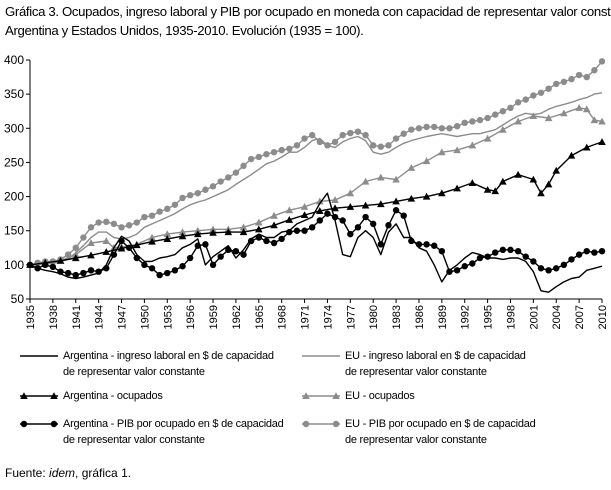  I want to click on x-tick-label: 1965, so click(260, 317).